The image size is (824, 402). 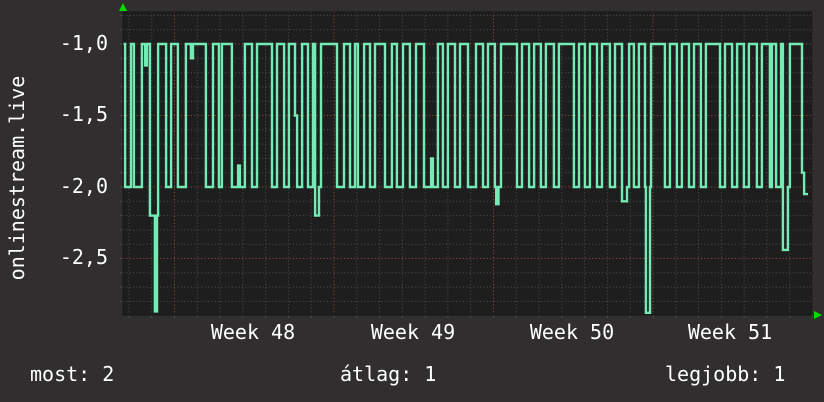 What do you see at coordinates (572, 332) in the screenshot?
I see `x-tick-label-week50: Week 50` at bounding box center [572, 332].